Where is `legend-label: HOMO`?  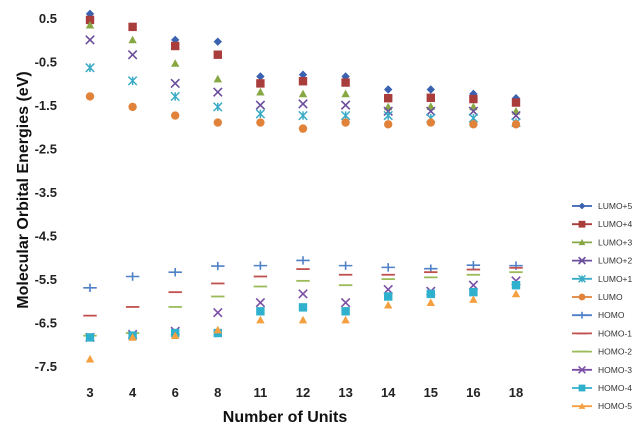
legend-label: HOMO is located at coordinates (611, 315).